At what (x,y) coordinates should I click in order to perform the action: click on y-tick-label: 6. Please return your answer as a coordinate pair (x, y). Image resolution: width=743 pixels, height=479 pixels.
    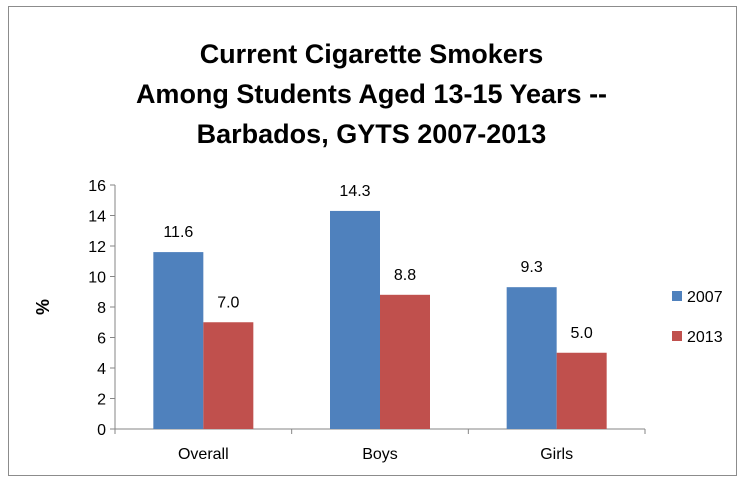
    Looking at the image, I should click on (101, 339).